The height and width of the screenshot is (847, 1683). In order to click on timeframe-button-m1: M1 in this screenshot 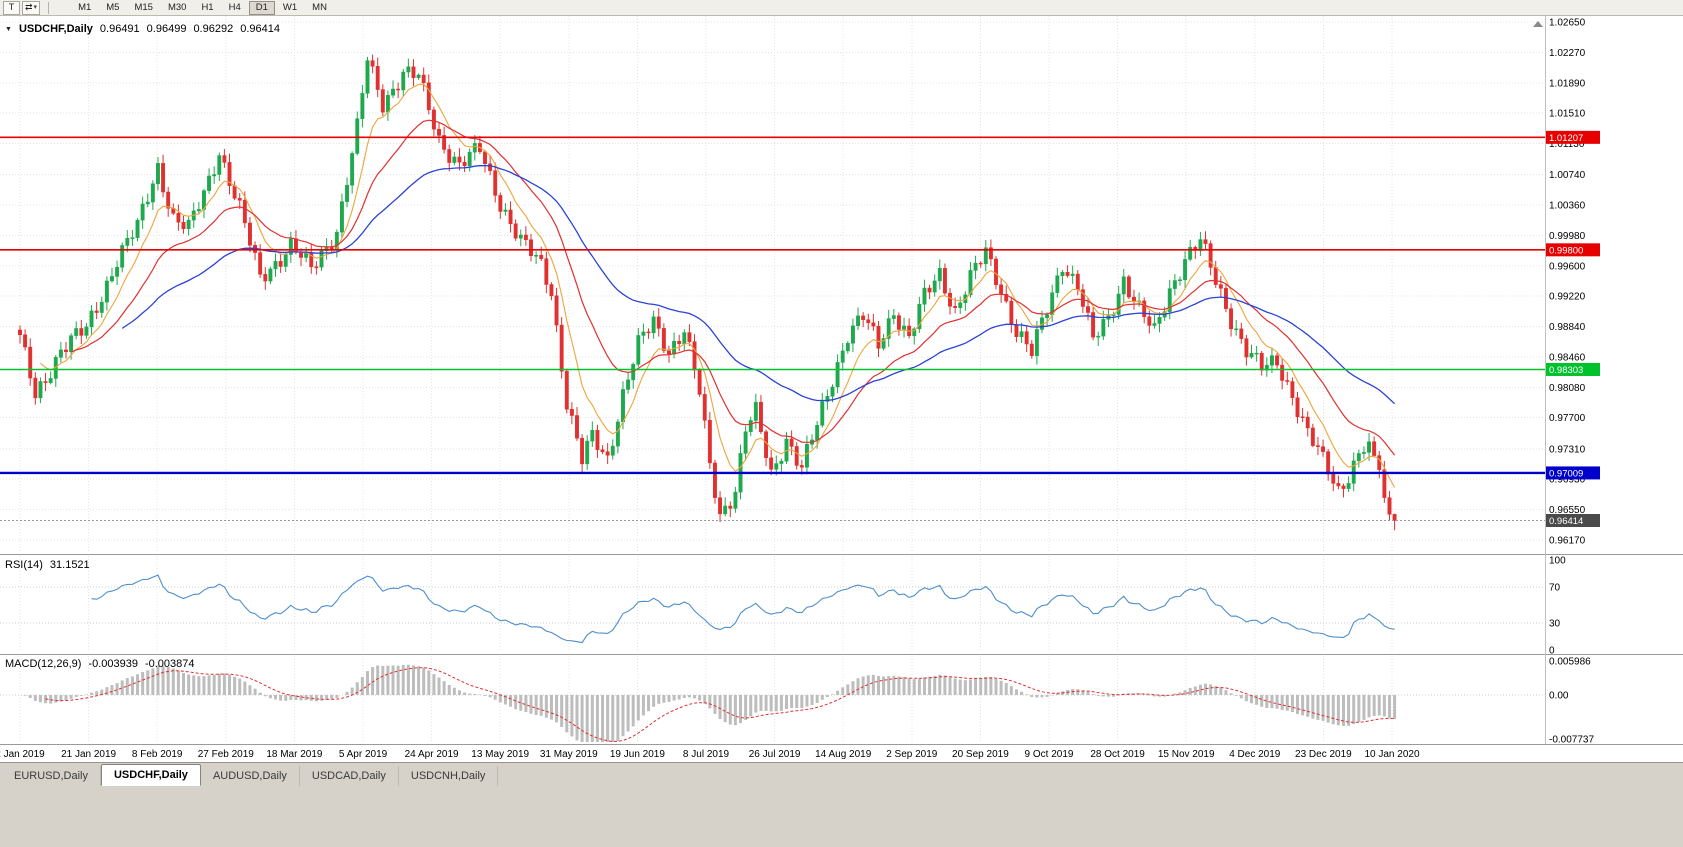, I will do `click(84, 8)`.